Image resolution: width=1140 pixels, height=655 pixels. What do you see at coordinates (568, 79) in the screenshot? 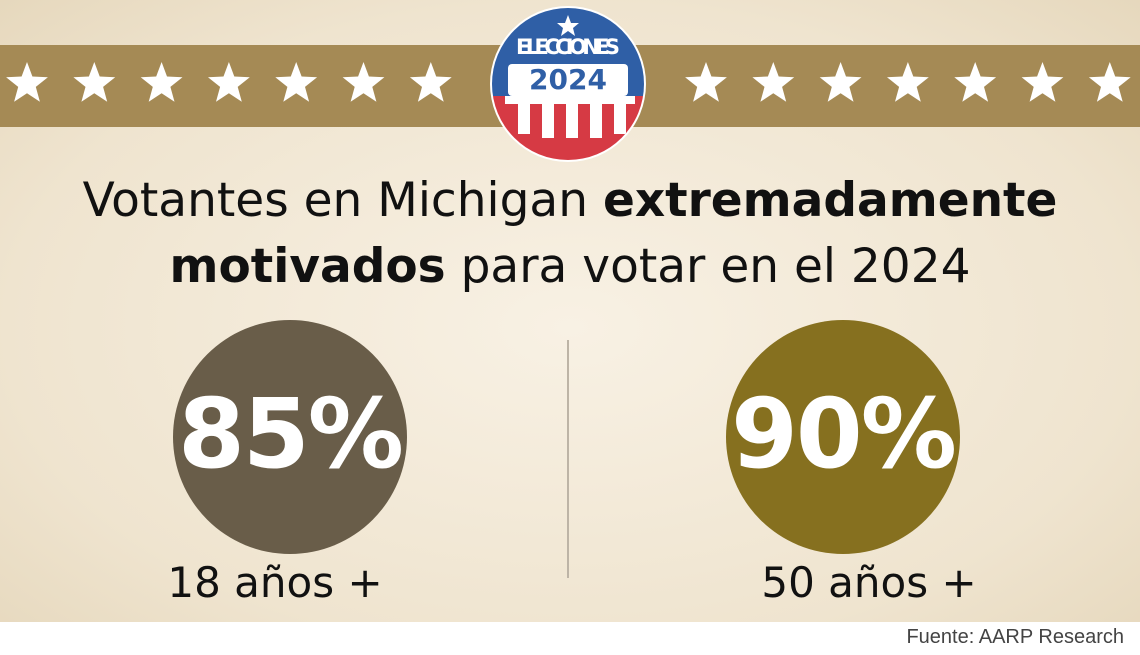
I see `badge-year: 2024` at bounding box center [568, 79].